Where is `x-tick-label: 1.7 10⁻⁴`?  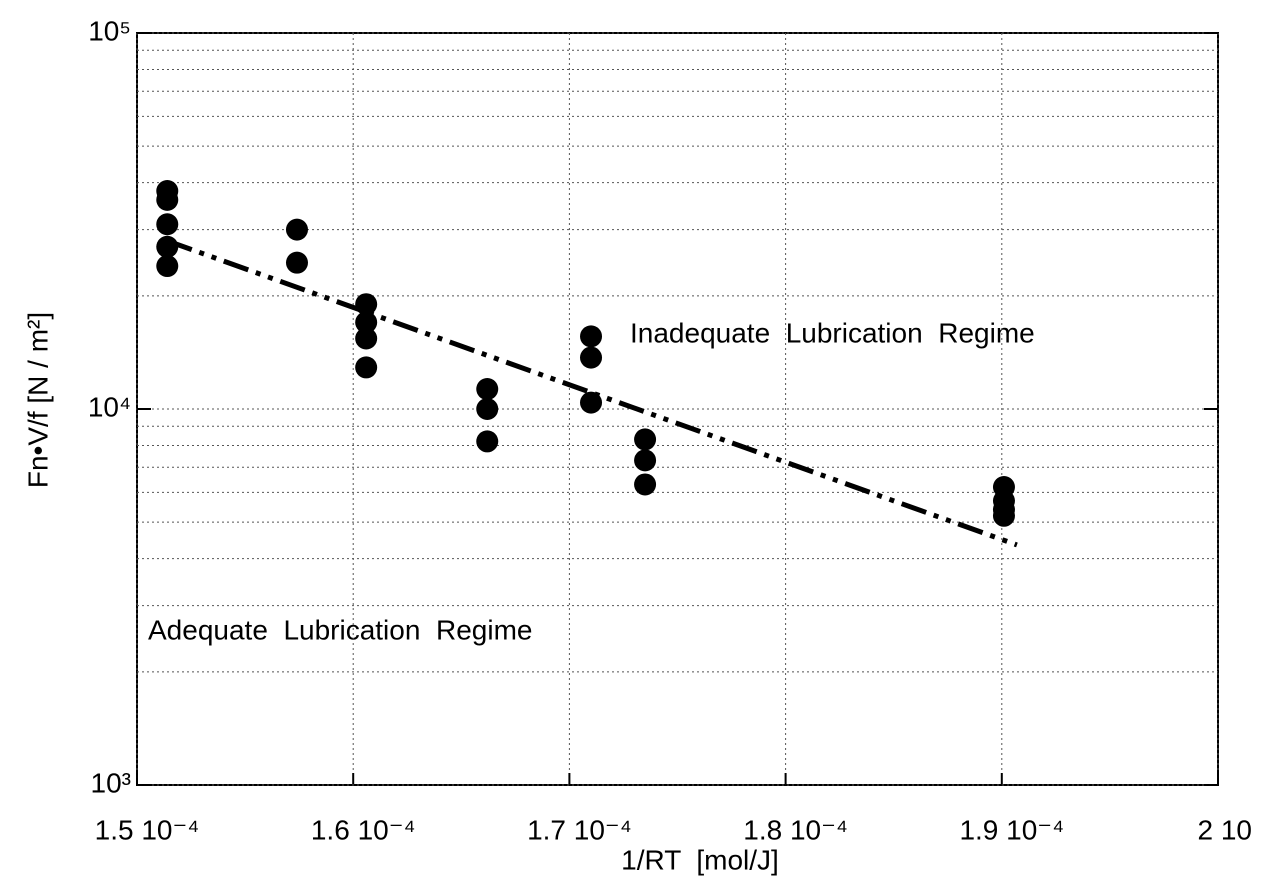 x-tick-label: 1.7 10⁻⁴ is located at coordinates (579, 829).